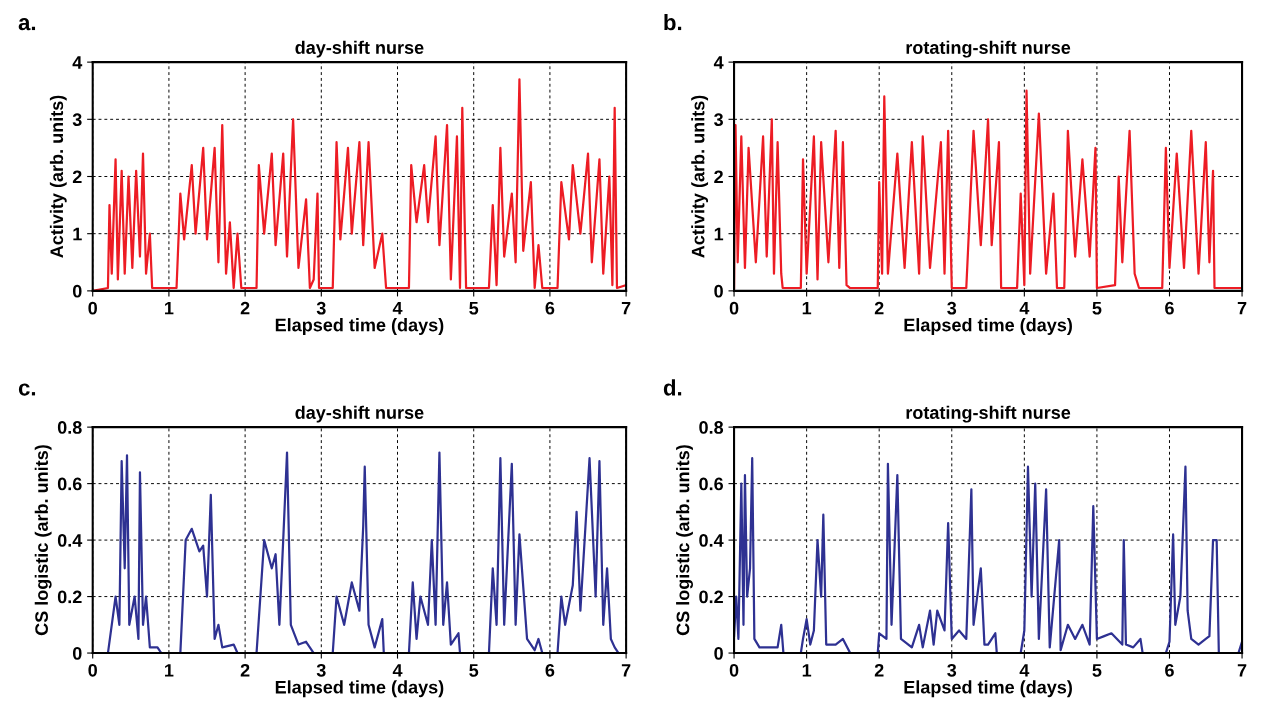 This screenshot has width=1270, height=706. What do you see at coordinates (672, 387) in the screenshot?
I see `text: d.` at bounding box center [672, 387].